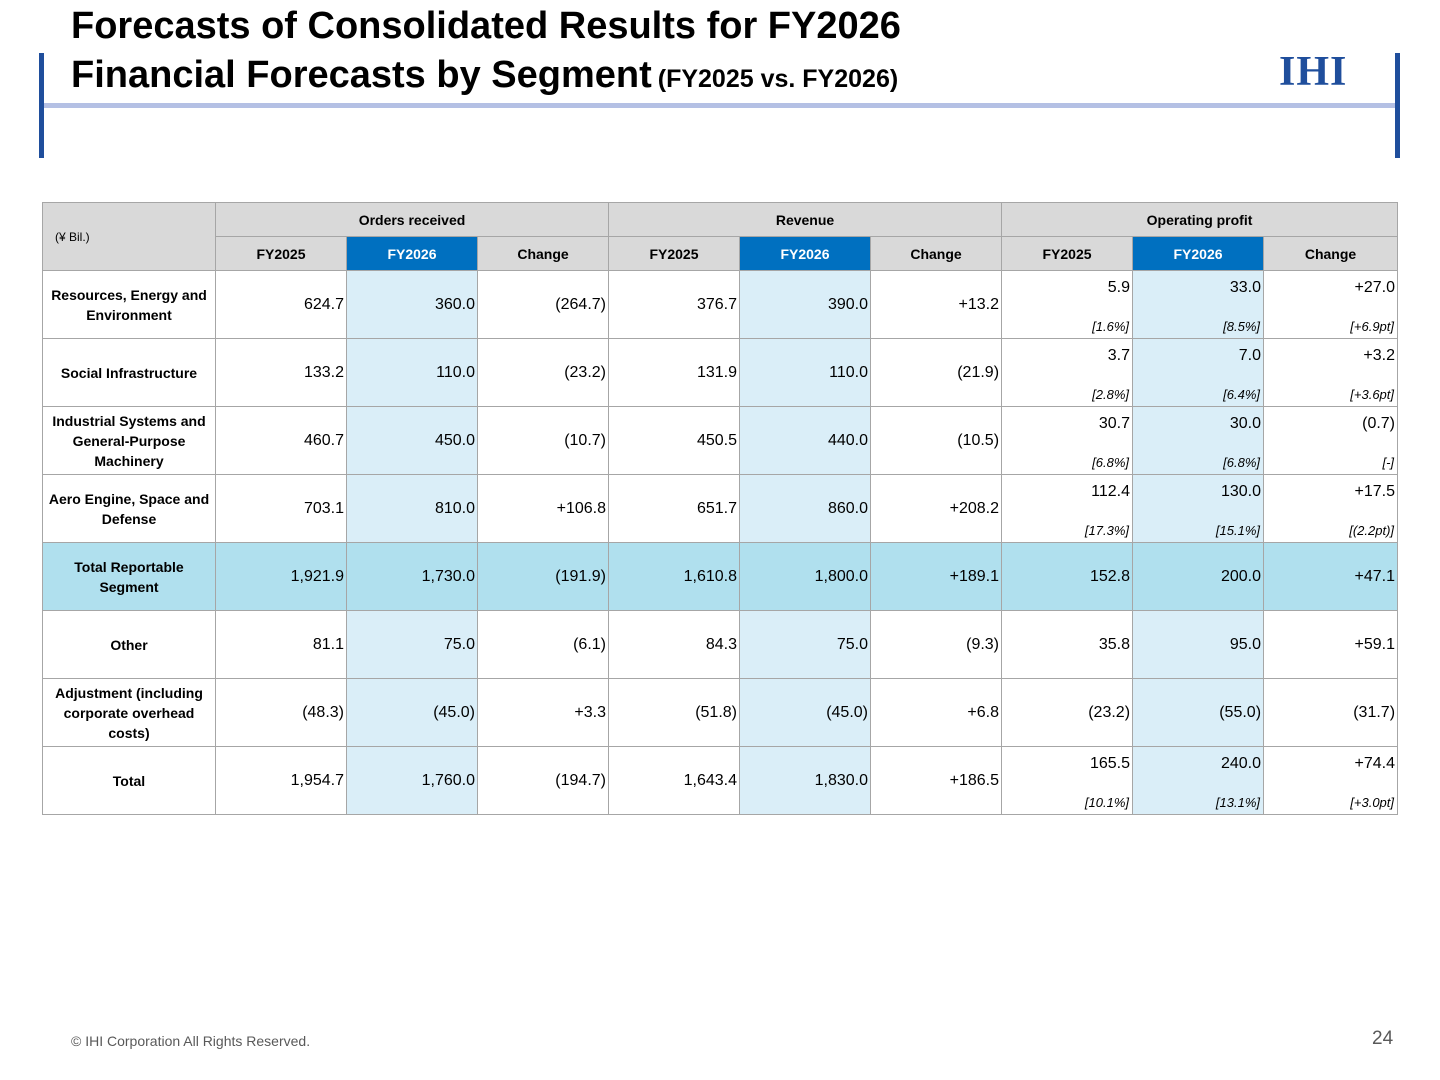 This screenshot has width=1440, height=1080. Describe the element at coordinates (1375, 491) in the screenshot. I see `operating-profit-value: +17.5` at that location.